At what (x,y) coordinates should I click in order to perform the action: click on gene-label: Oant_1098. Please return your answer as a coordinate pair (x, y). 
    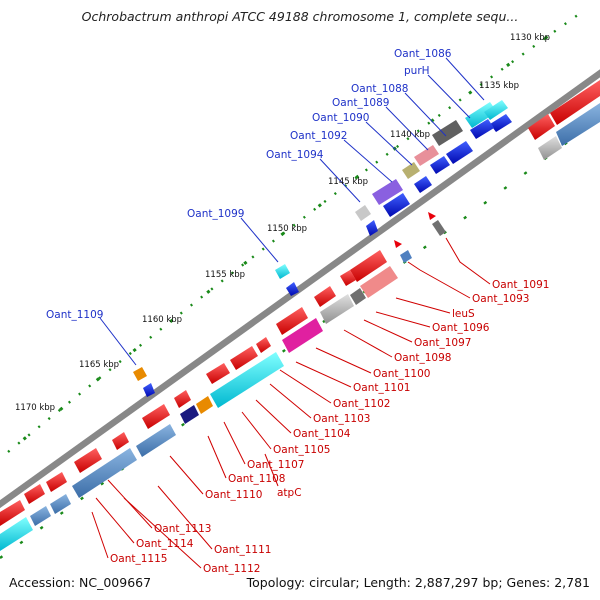
    Looking at the image, I should click on (422, 358).